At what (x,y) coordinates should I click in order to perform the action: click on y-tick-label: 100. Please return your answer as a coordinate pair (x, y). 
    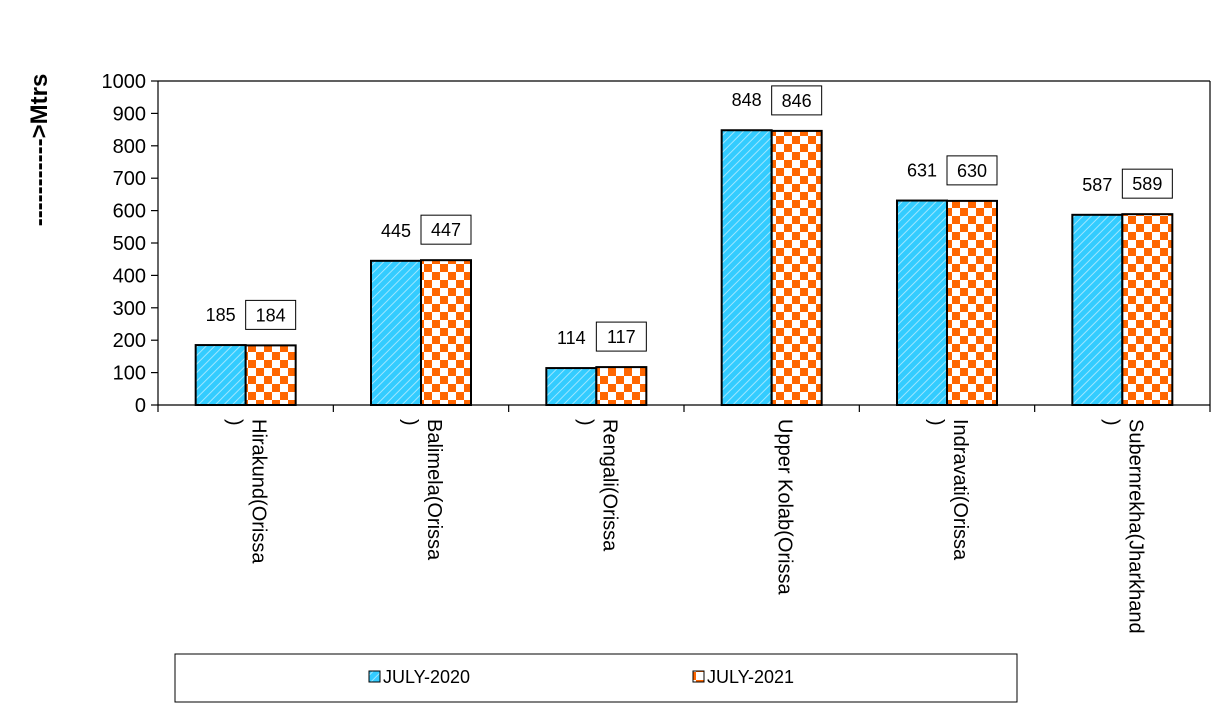
    Looking at the image, I should click on (129, 374).